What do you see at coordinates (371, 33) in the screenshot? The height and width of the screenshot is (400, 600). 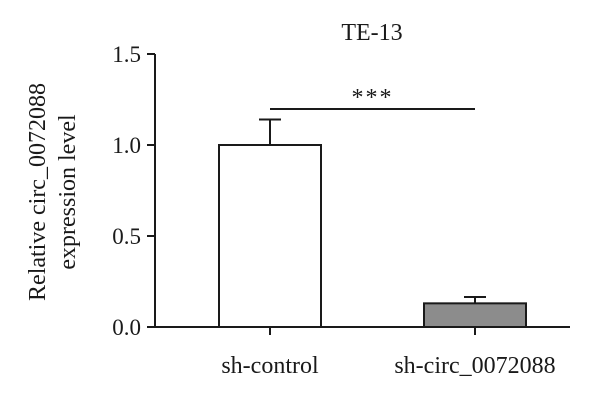 I see `chart-title: TE-13` at bounding box center [371, 33].